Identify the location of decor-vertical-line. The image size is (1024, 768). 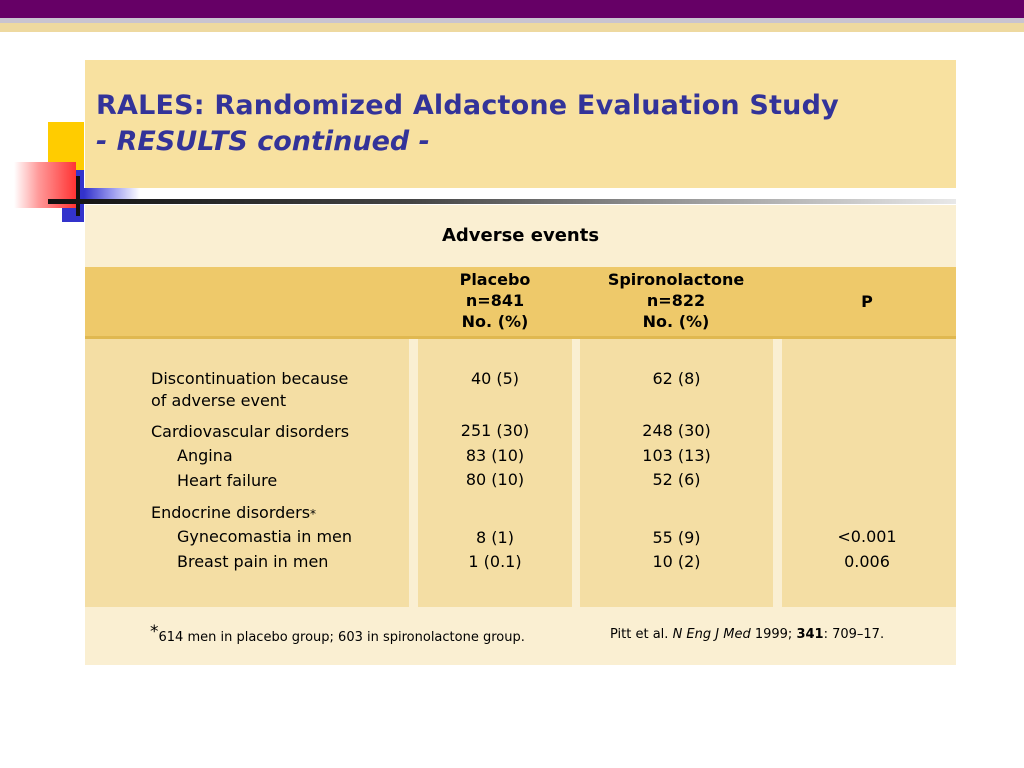
(78, 196).